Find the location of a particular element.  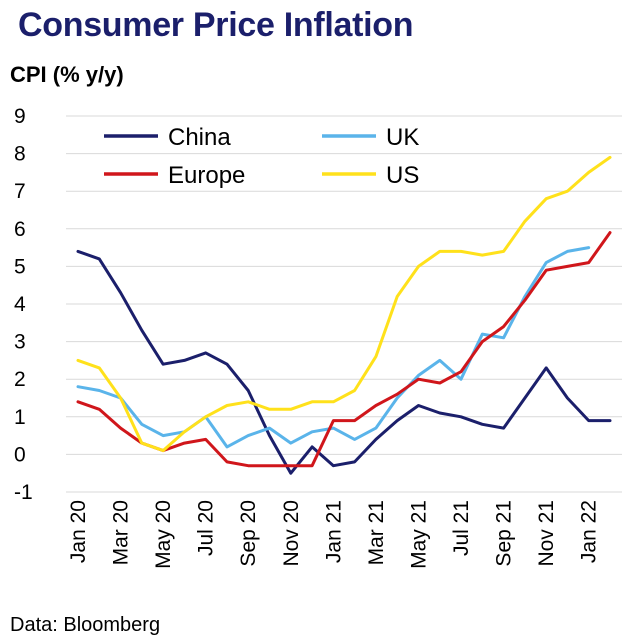

legend-label-uk: UK is located at coordinates (402, 137).